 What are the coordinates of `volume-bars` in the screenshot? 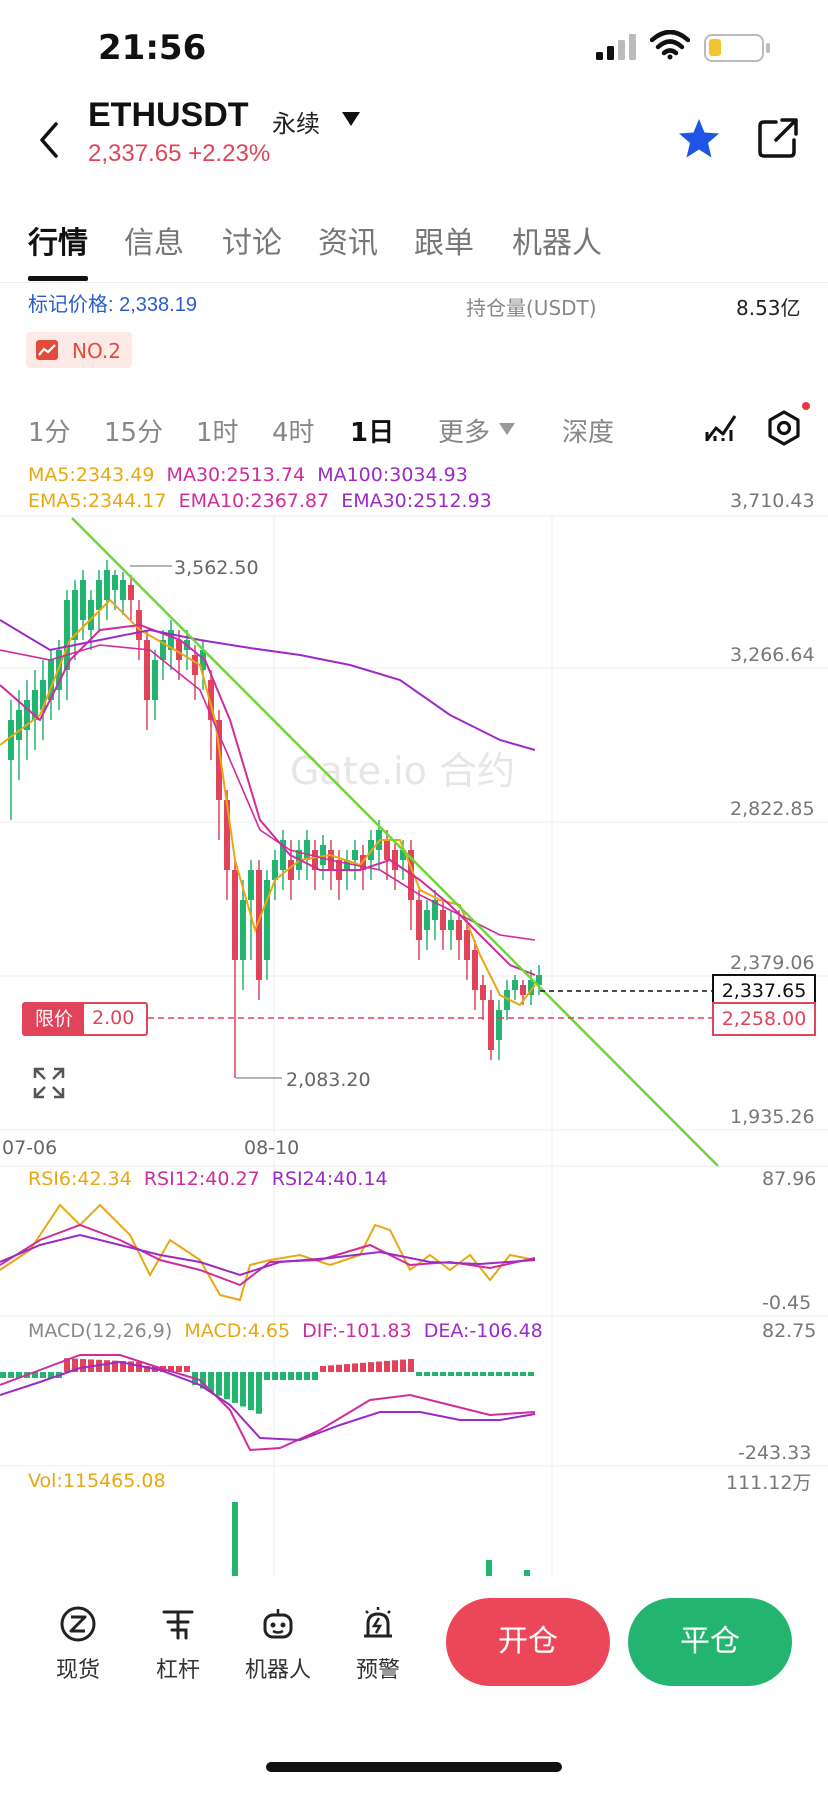 It's located at (381, 1539).